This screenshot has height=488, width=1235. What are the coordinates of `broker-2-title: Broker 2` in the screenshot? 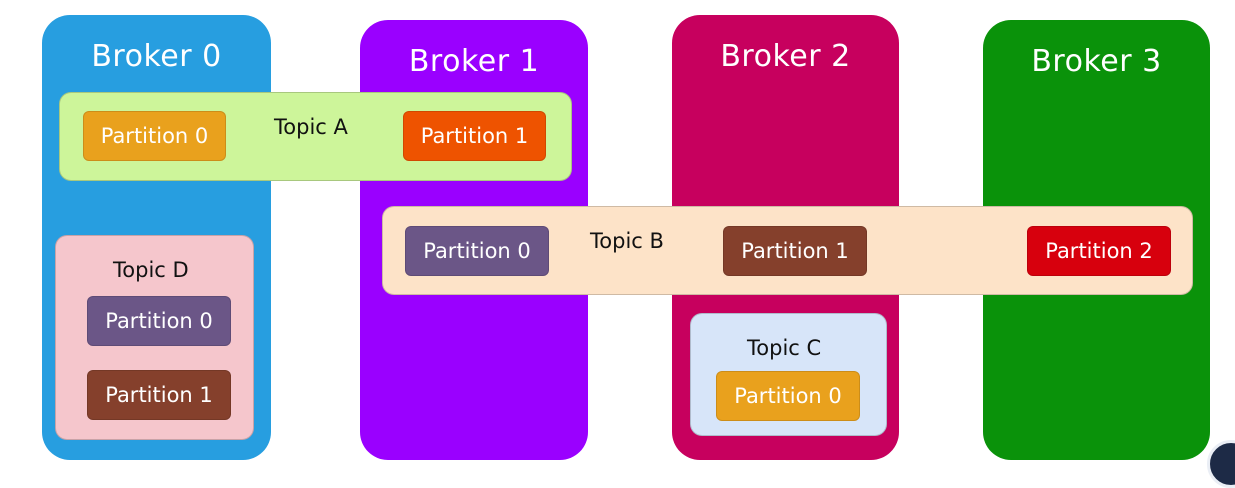 It's located at (785, 56).